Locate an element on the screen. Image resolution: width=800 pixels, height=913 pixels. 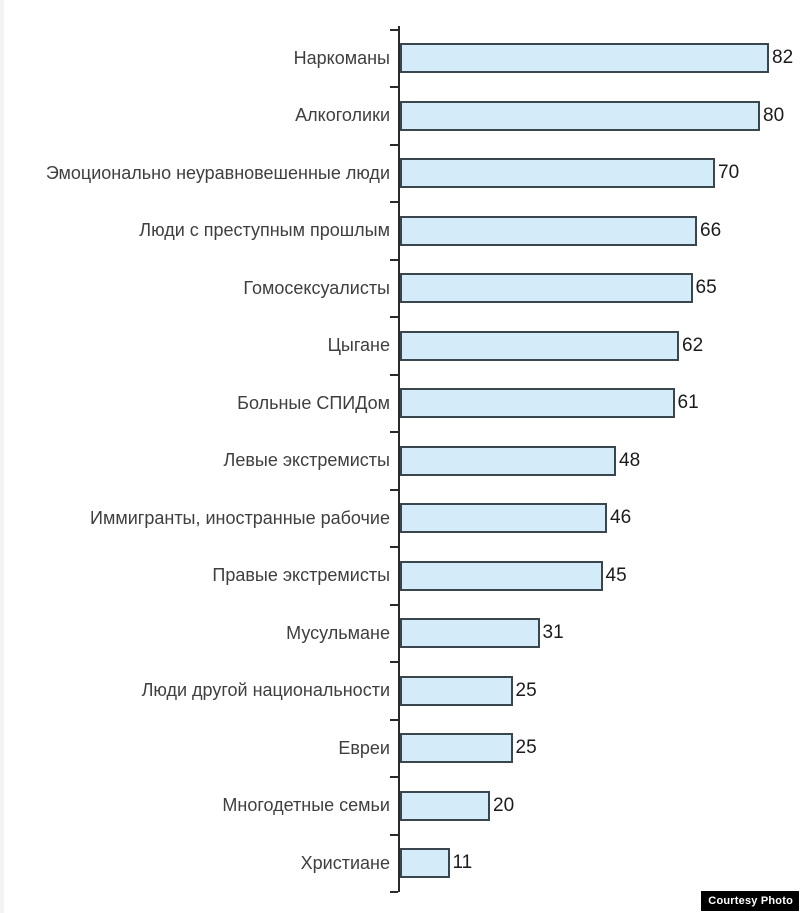
chart-row: Гомосексуалисты 65 is located at coordinates (400, 289).